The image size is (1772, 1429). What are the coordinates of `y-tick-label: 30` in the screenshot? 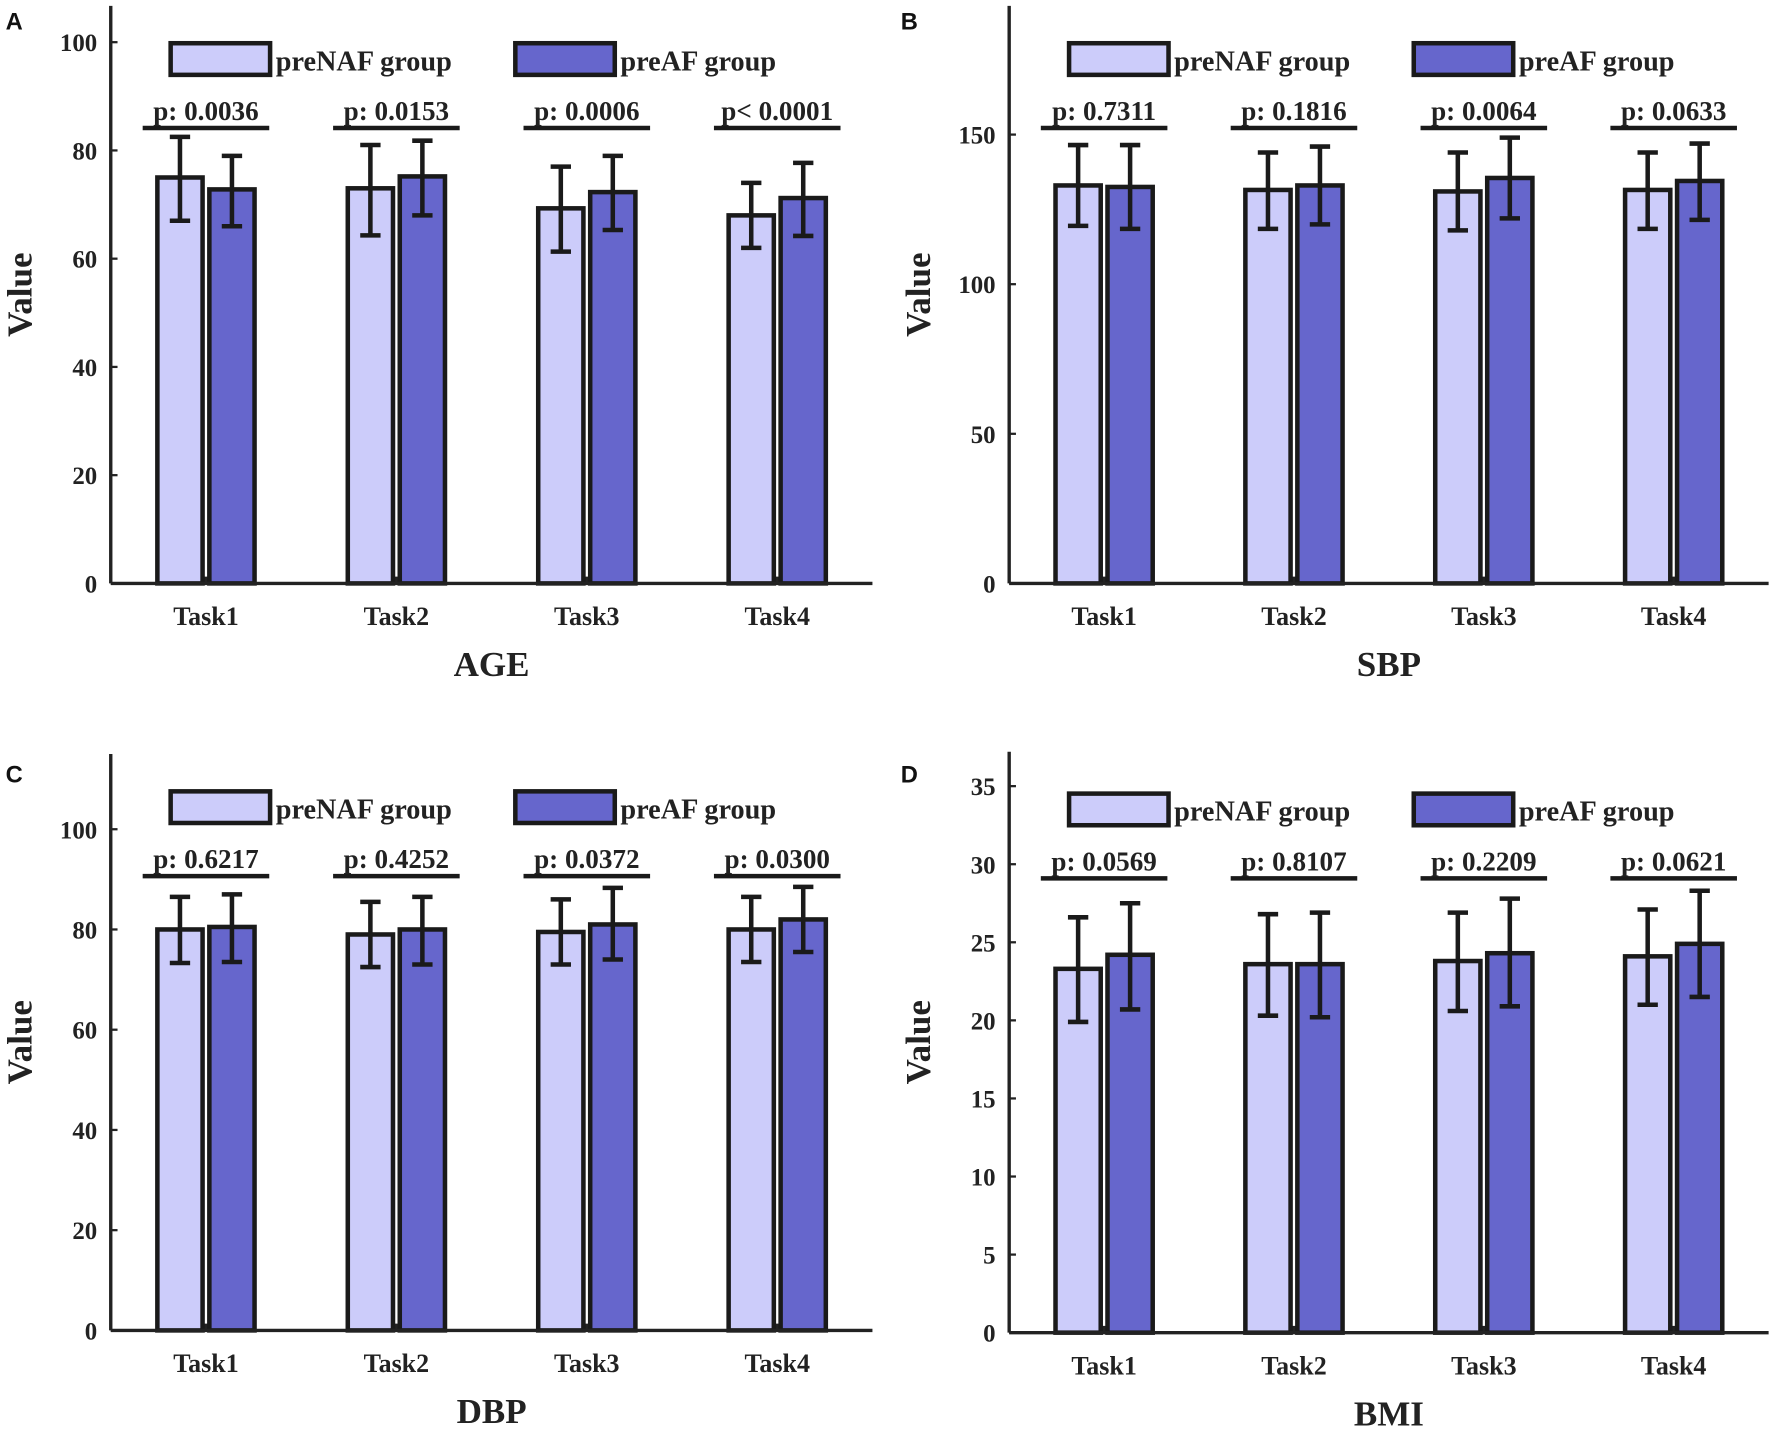 It's located at (983, 865).